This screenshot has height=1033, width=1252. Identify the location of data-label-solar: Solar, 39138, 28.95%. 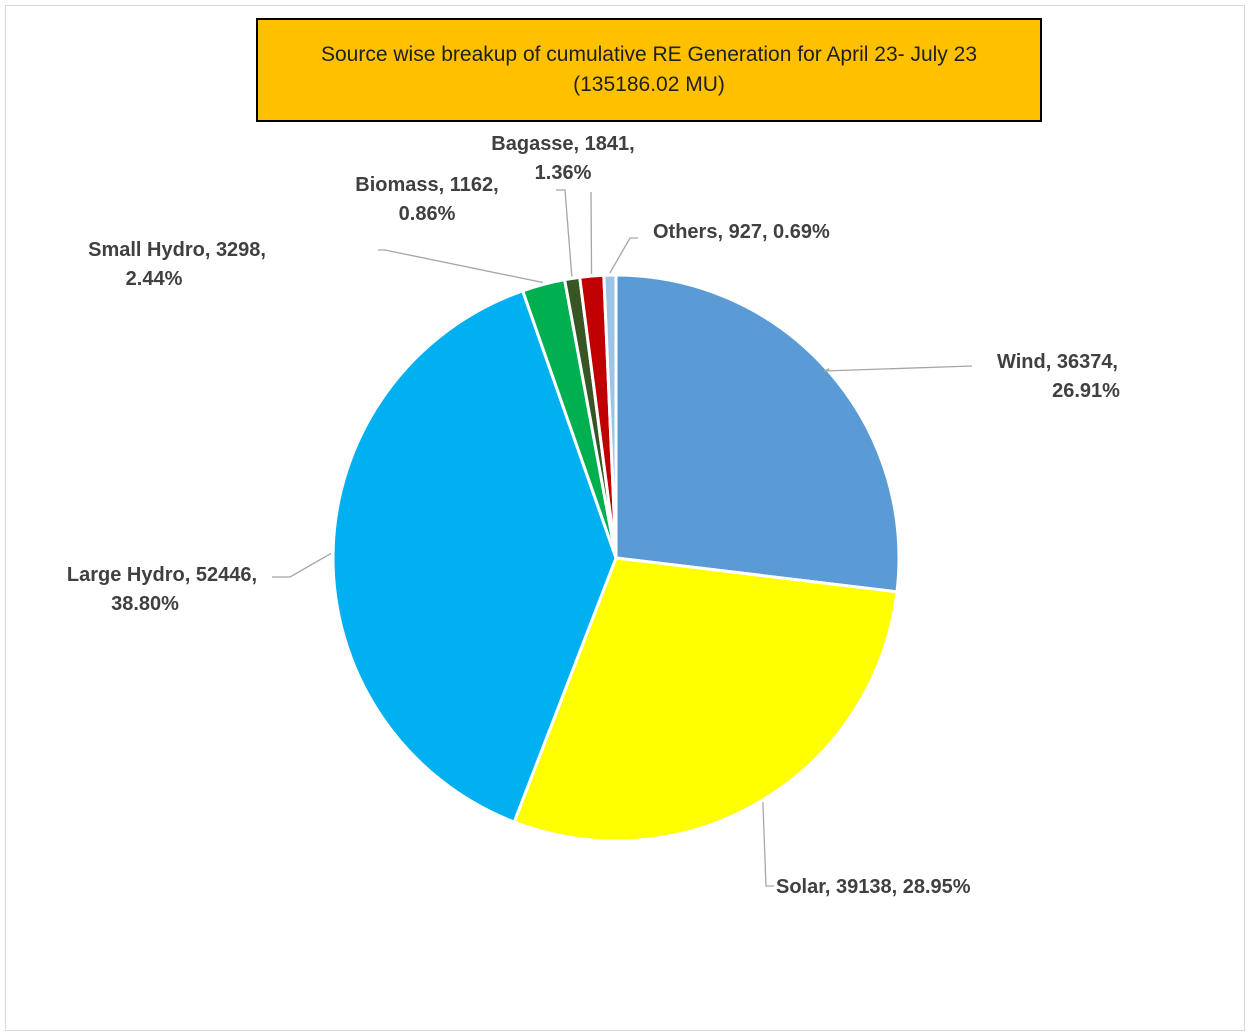
(873, 887).